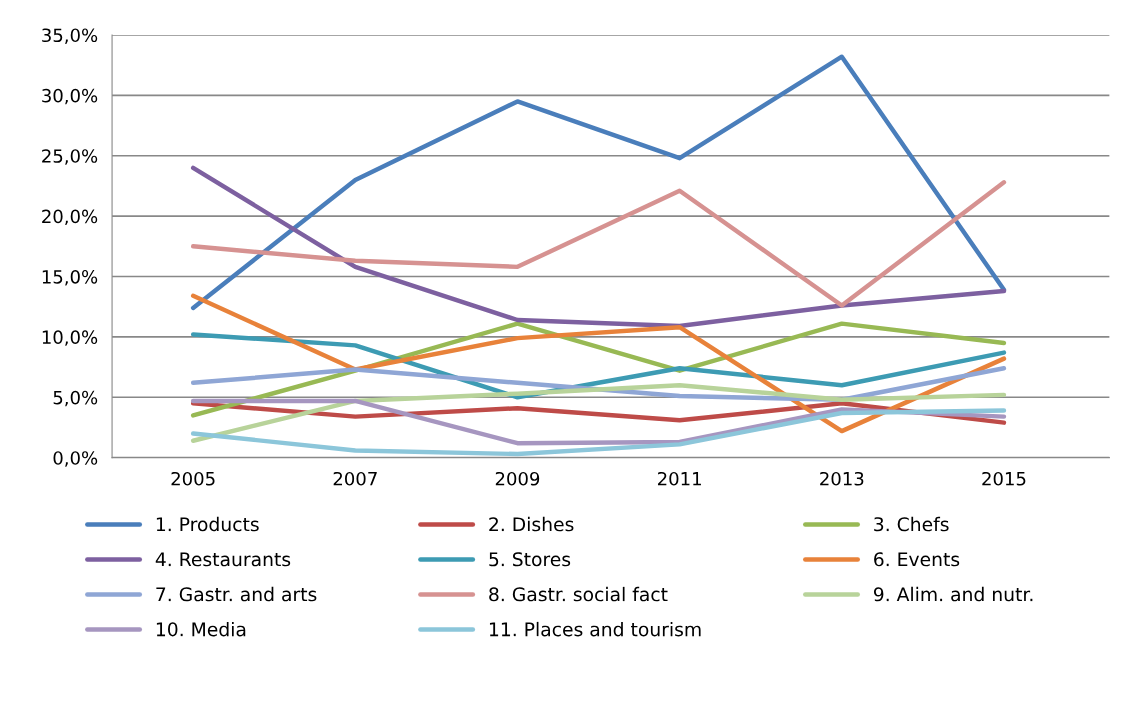 Image resolution: width=1132 pixels, height=714 pixels. What do you see at coordinates (355, 478) in the screenshot?
I see `x-tick-label: 2007` at bounding box center [355, 478].